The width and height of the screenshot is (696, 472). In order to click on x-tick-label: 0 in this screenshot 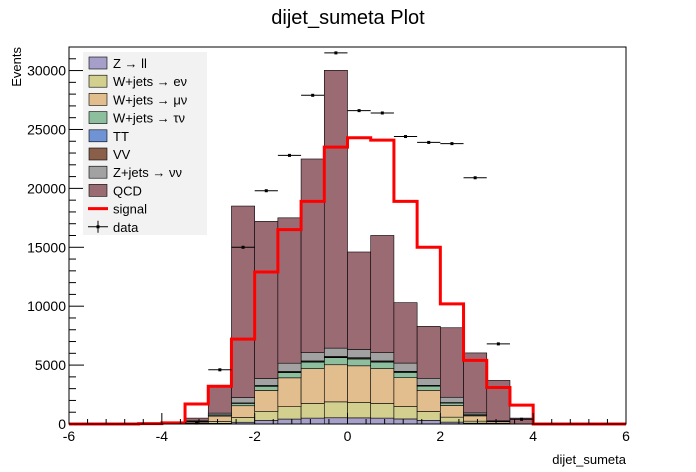, I will do `click(348, 436)`.